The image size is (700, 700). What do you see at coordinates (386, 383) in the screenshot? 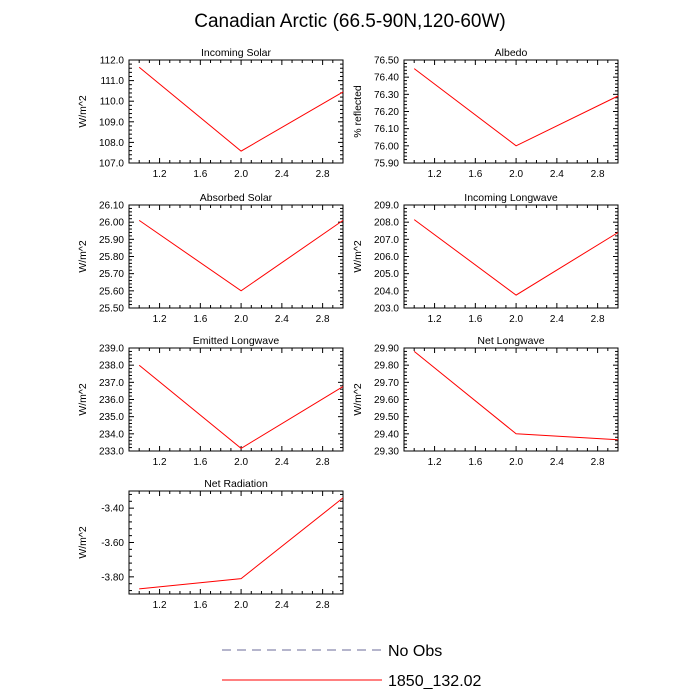
I see `y-tick-label: 29.70` at bounding box center [386, 383].